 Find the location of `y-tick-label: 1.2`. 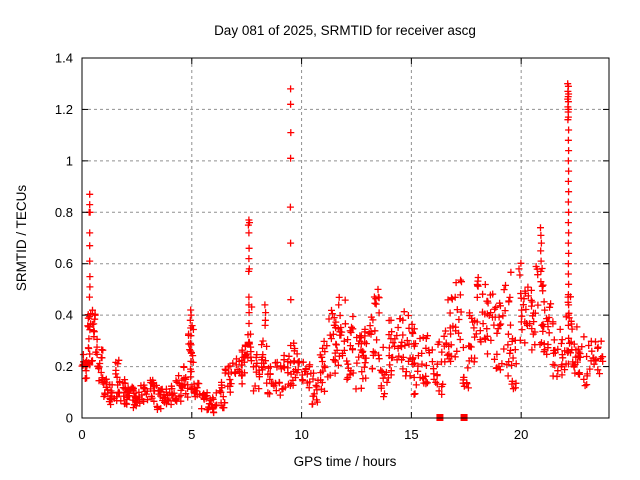

y-tick-label: 1.2 is located at coordinates (64, 109).